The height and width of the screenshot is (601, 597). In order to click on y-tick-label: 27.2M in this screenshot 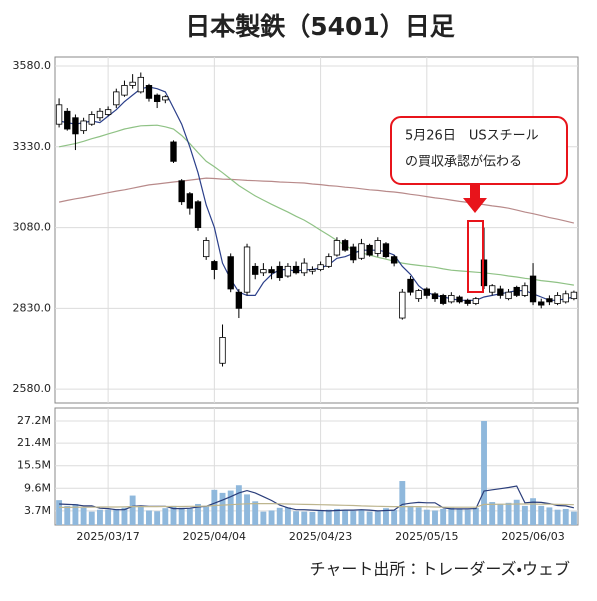, I will do `click(34, 420)`.